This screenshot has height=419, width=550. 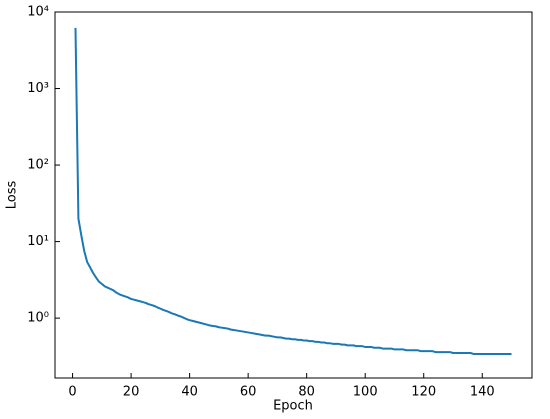 What do you see at coordinates (248, 392) in the screenshot?
I see `x-tick-label: 60` at bounding box center [248, 392].